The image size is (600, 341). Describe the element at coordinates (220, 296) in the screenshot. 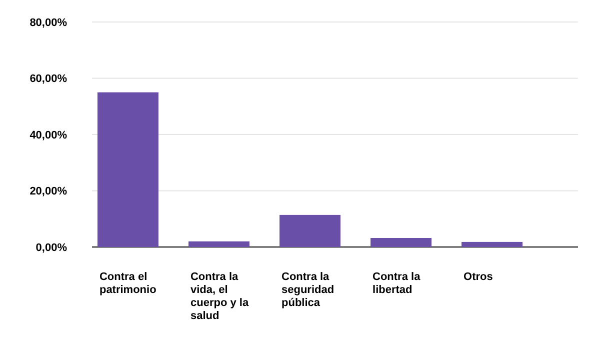

I see `x-tick-label: Contra la vida, el cuerpo y la salud` at that location.